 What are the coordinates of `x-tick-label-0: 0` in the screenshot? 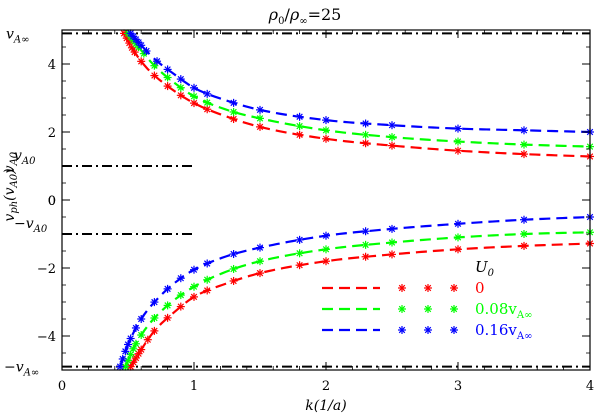 It's located at (62, 386).